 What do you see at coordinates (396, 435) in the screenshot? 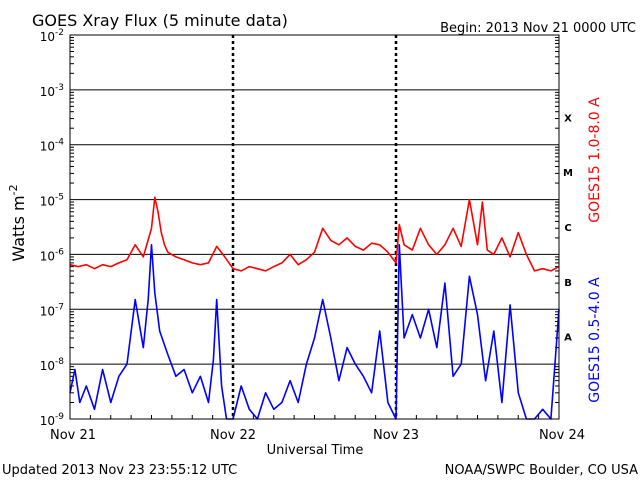
I see `x-tick-label: Nov 23` at bounding box center [396, 435].